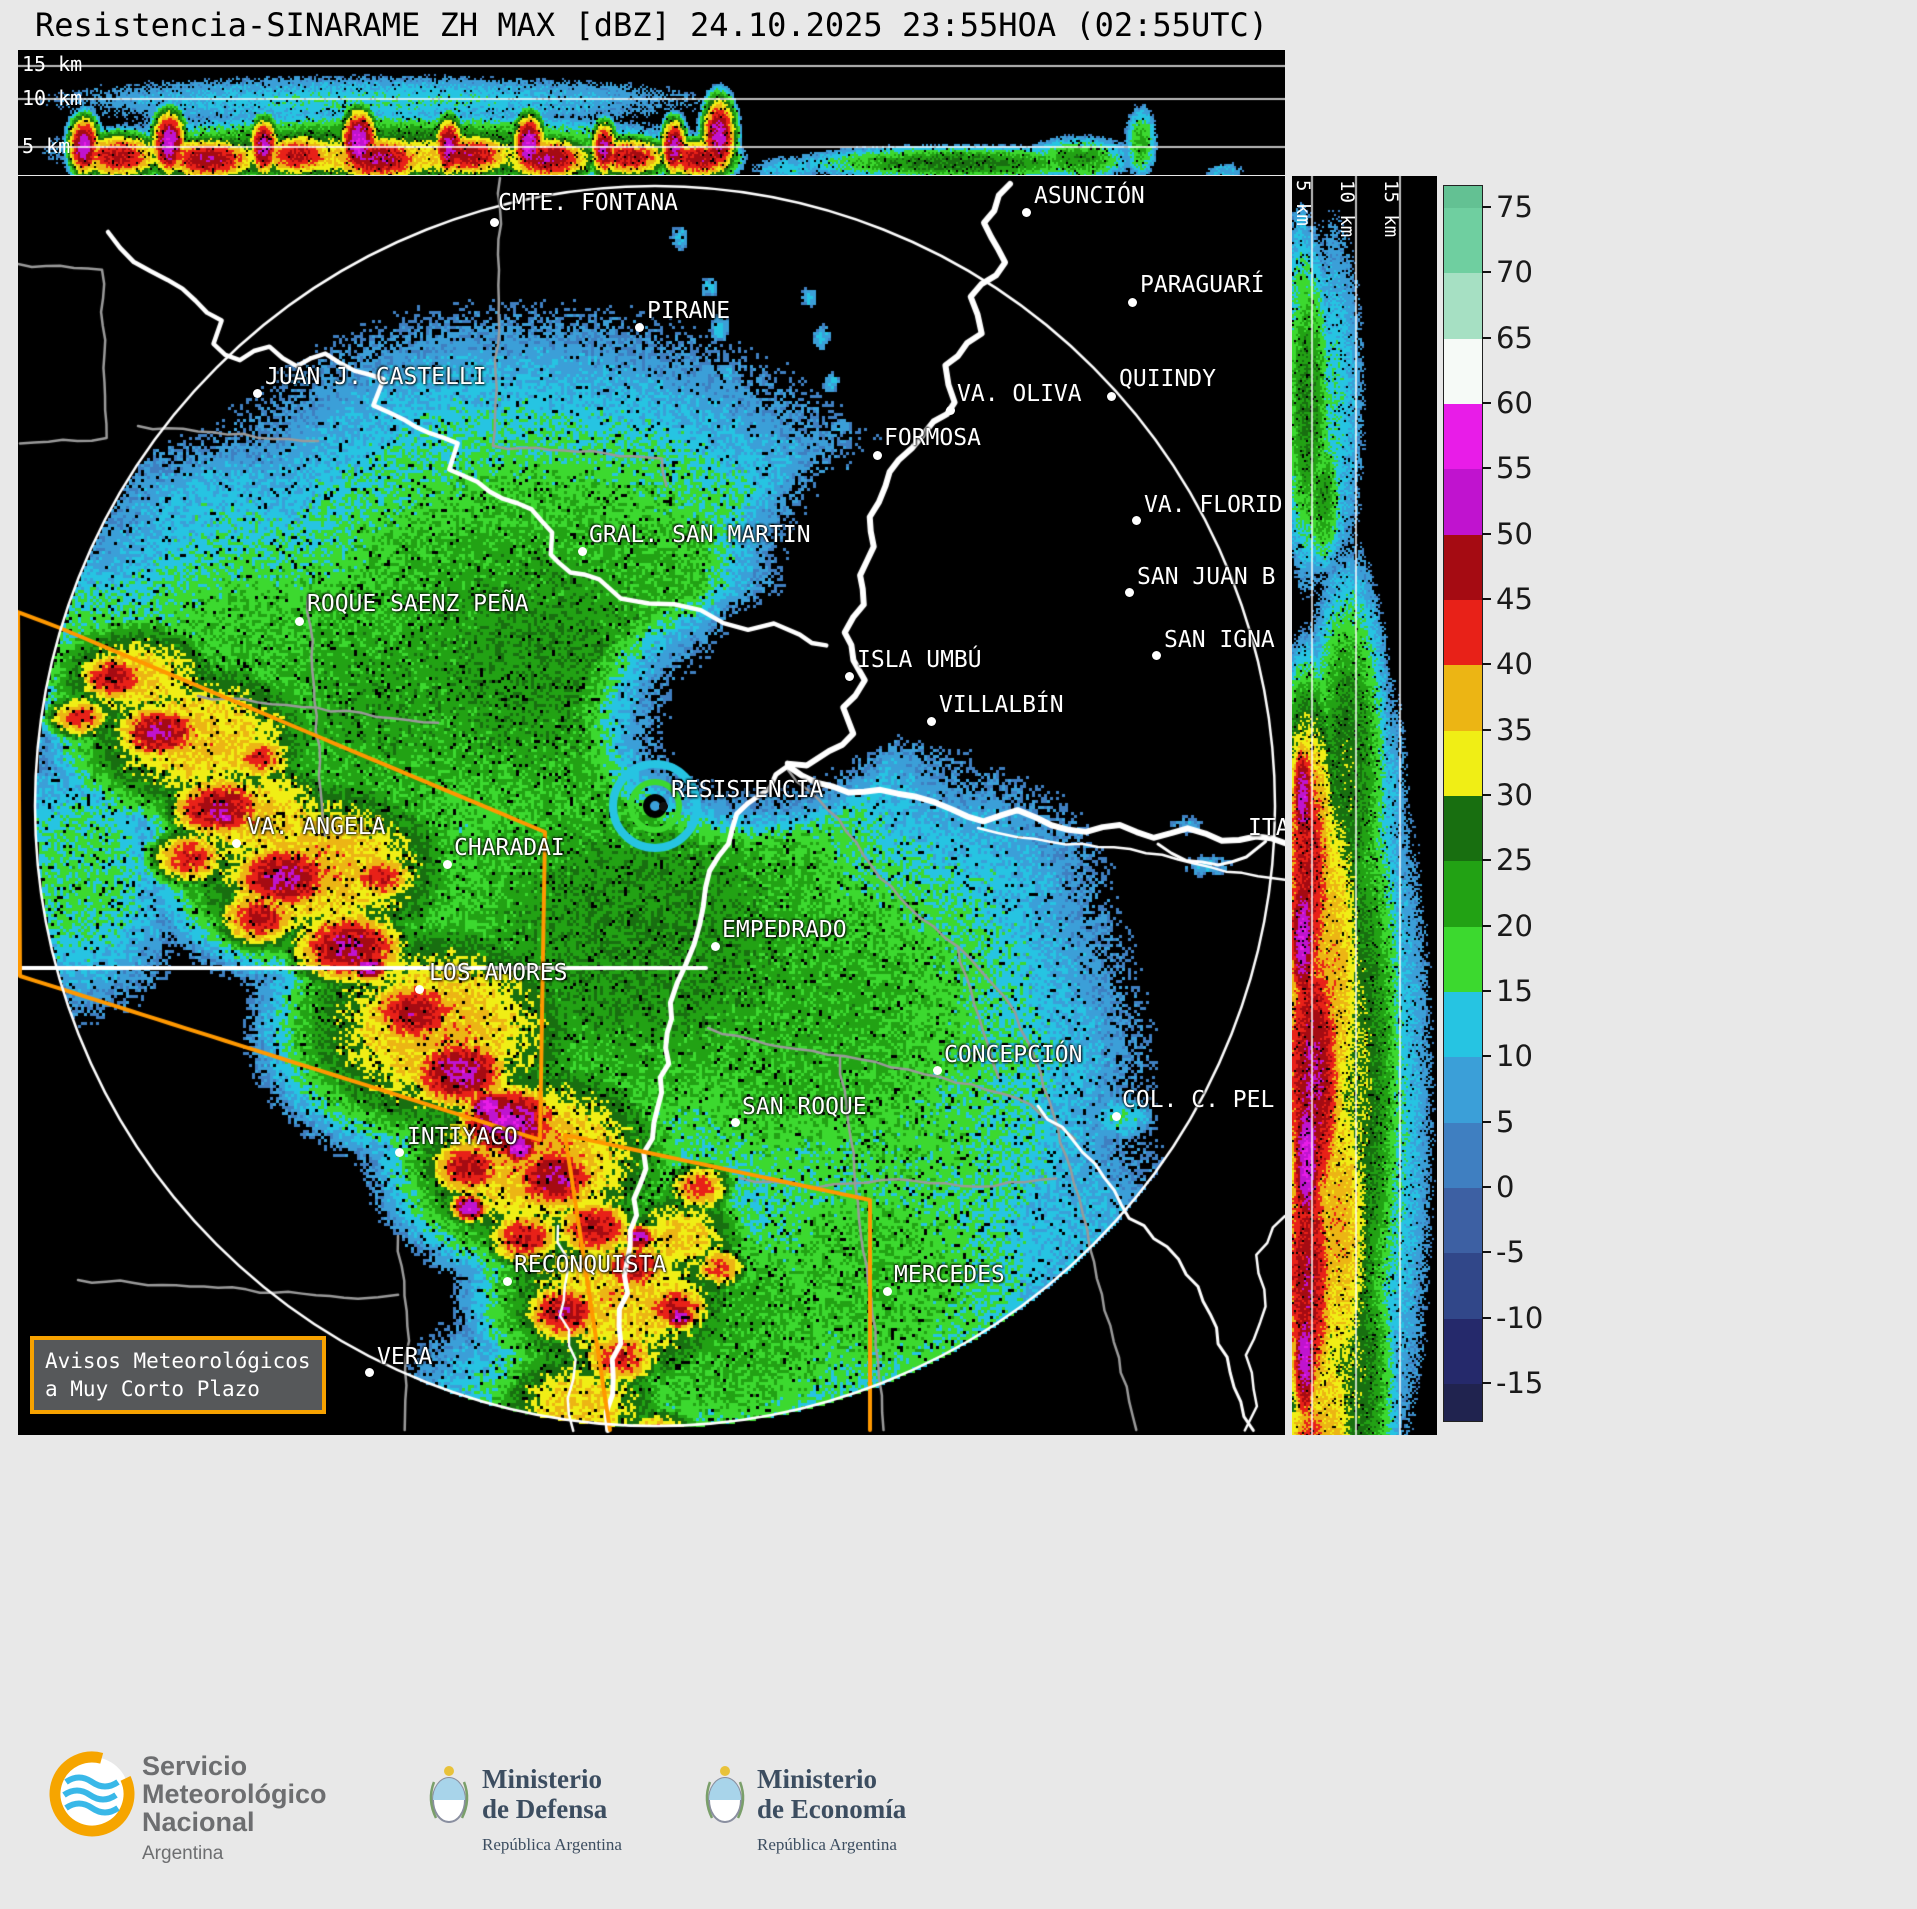 The height and width of the screenshot is (1909, 1917). I want to click on city-label: ASUNCIÓN, so click(1089, 196).